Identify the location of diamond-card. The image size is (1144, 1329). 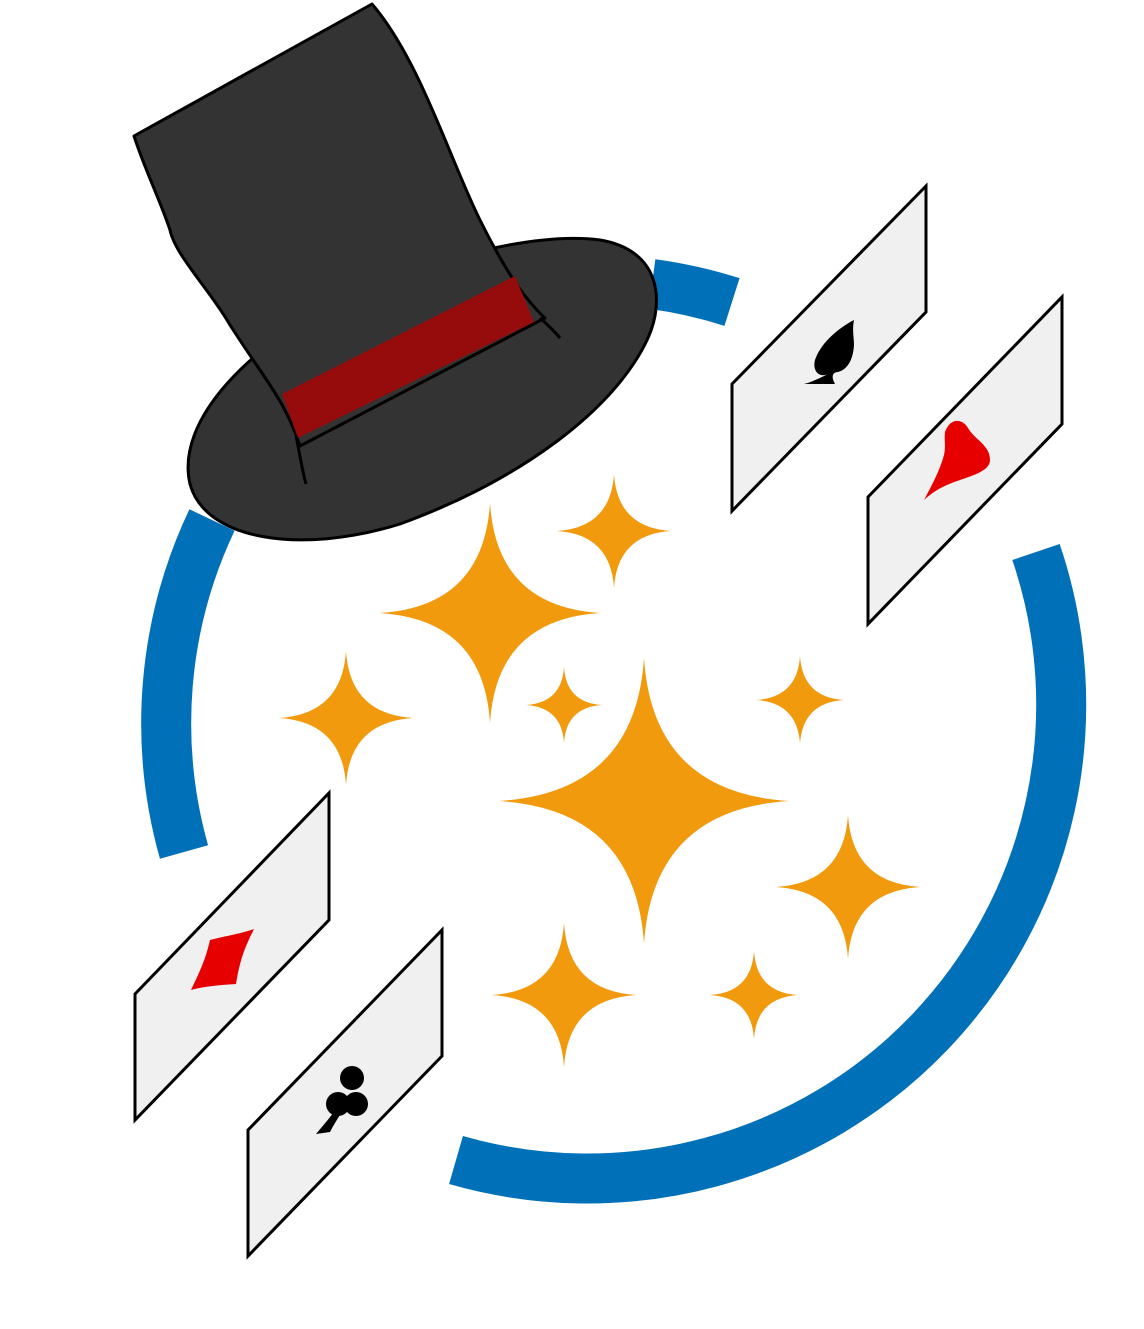
(232, 956).